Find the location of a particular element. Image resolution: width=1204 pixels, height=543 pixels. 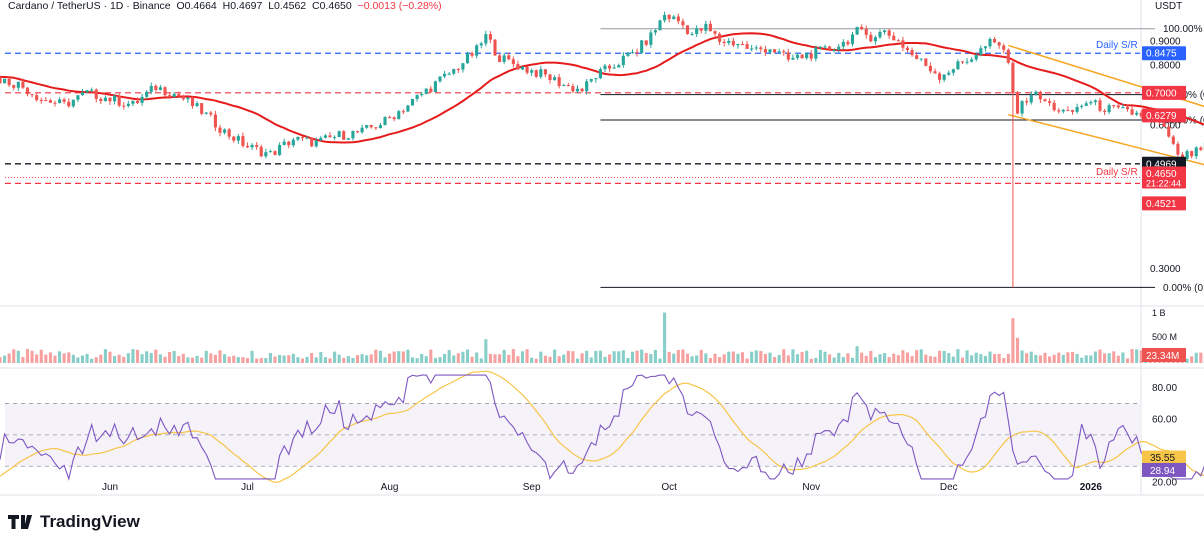

open-label: O is located at coordinates (180, 6).